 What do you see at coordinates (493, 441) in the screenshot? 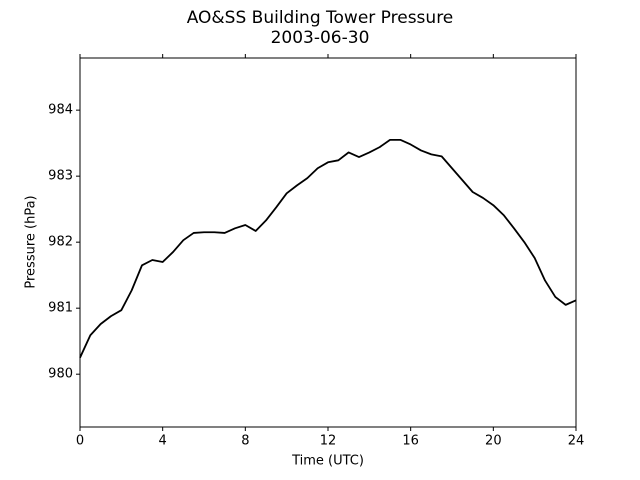
I see `x-tick-label: 20` at bounding box center [493, 441].